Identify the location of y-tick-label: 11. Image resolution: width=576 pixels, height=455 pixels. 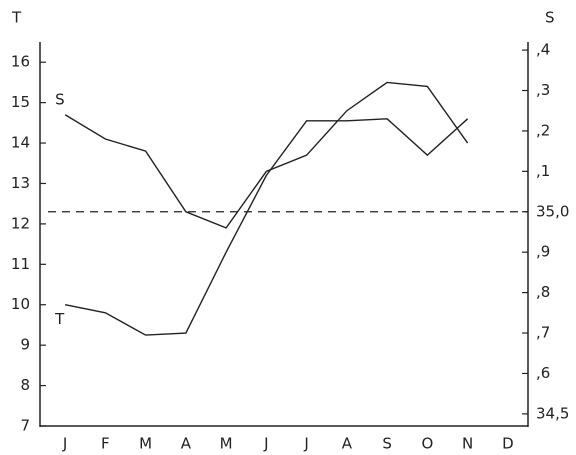
(20, 264).